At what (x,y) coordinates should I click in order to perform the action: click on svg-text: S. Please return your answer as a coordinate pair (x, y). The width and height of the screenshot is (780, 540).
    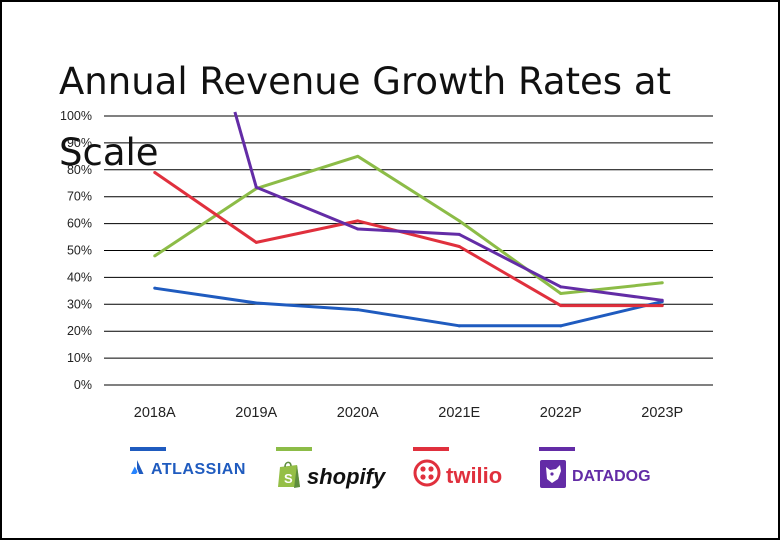
    Looking at the image, I should click on (288, 478).